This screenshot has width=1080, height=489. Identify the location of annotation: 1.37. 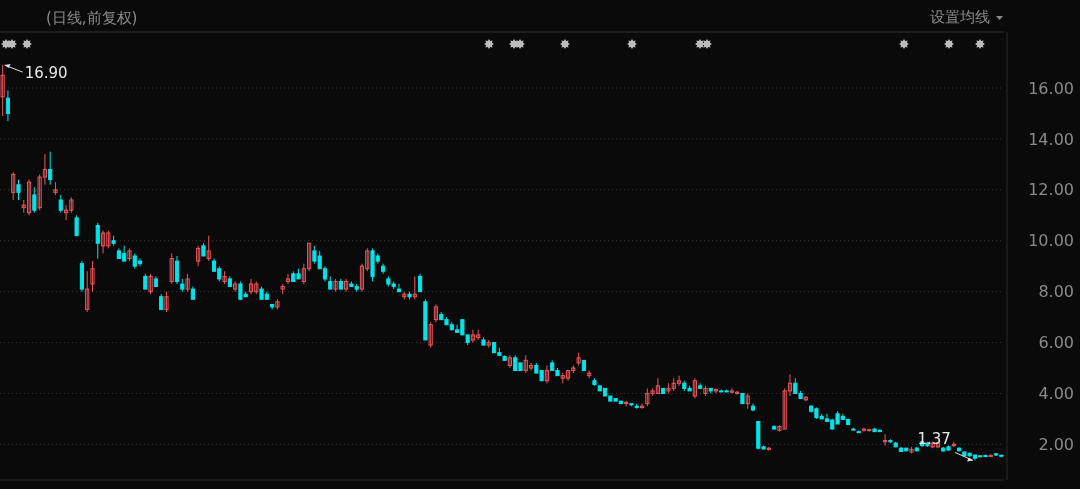
(934, 439).